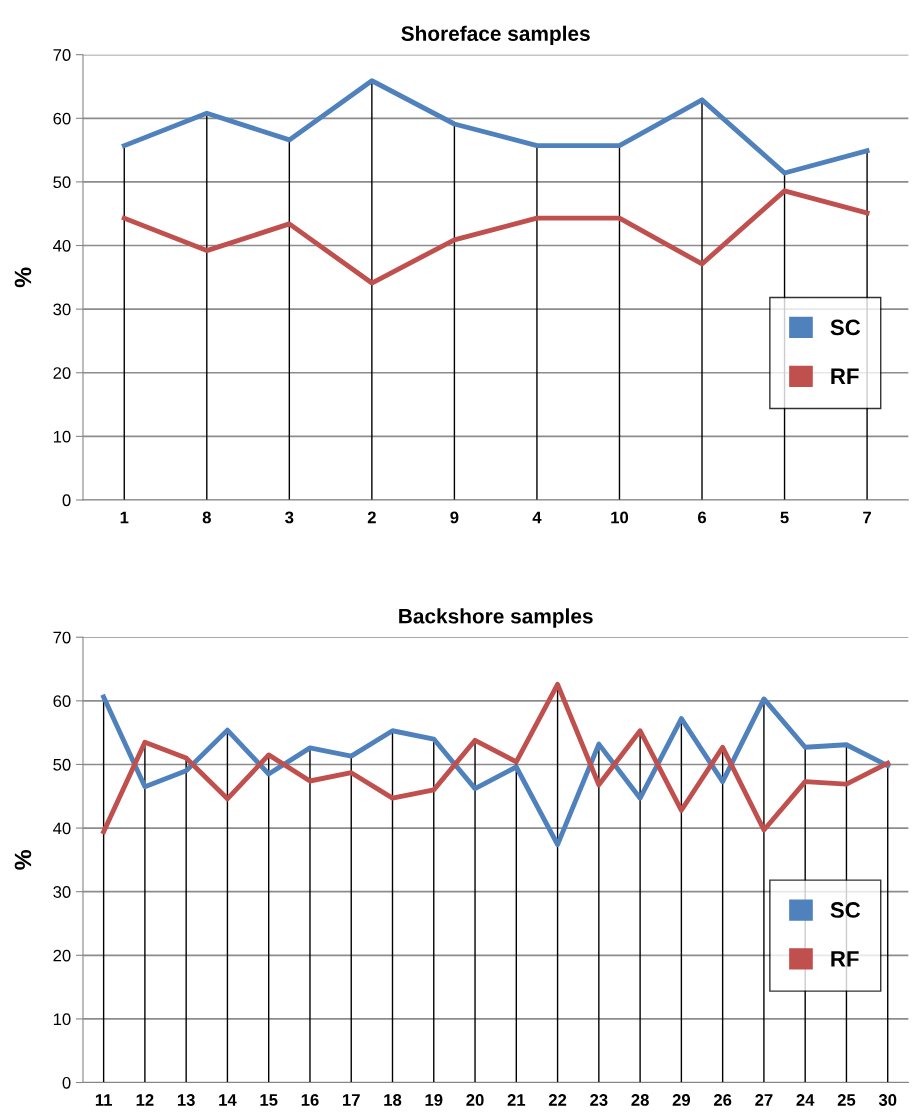 The height and width of the screenshot is (1116, 912). What do you see at coordinates (867, 517) in the screenshot?
I see `x-tick-label: 7` at bounding box center [867, 517].